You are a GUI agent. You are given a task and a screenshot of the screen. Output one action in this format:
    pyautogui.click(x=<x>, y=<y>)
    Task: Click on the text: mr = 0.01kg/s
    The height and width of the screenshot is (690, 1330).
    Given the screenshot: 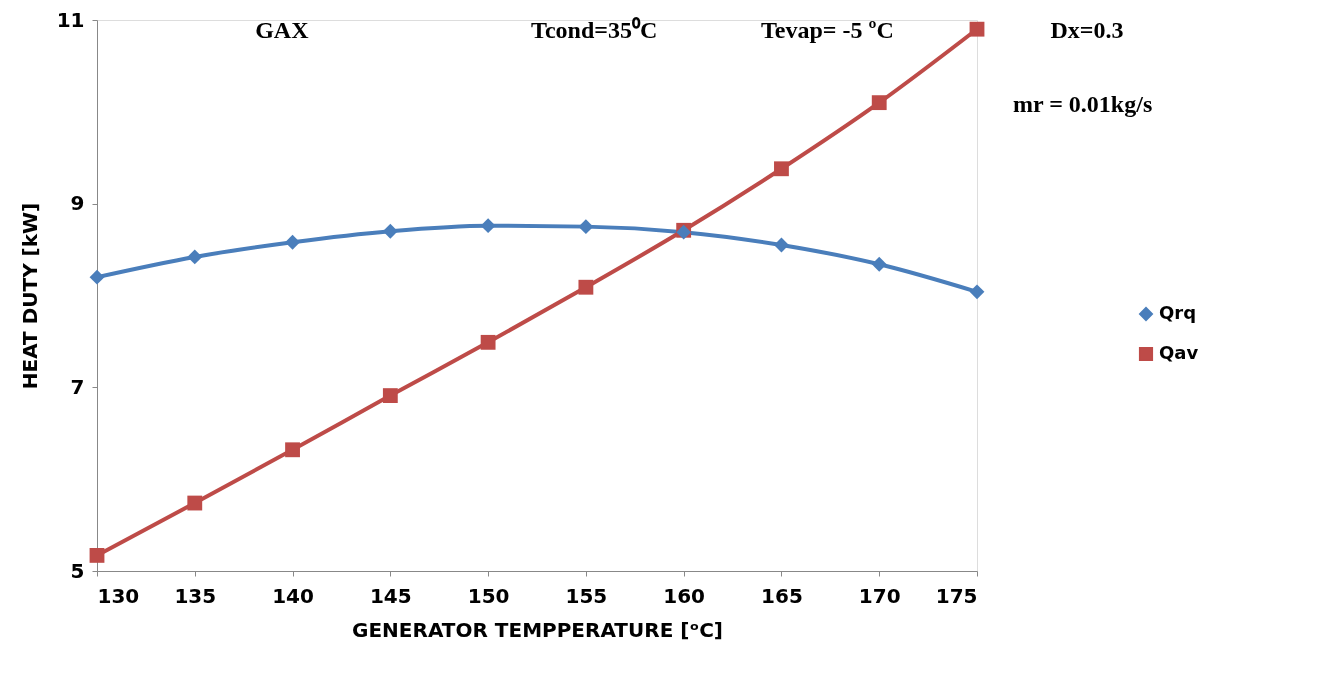 What is the action you would take?
    pyautogui.click(x=1082, y=104)
    